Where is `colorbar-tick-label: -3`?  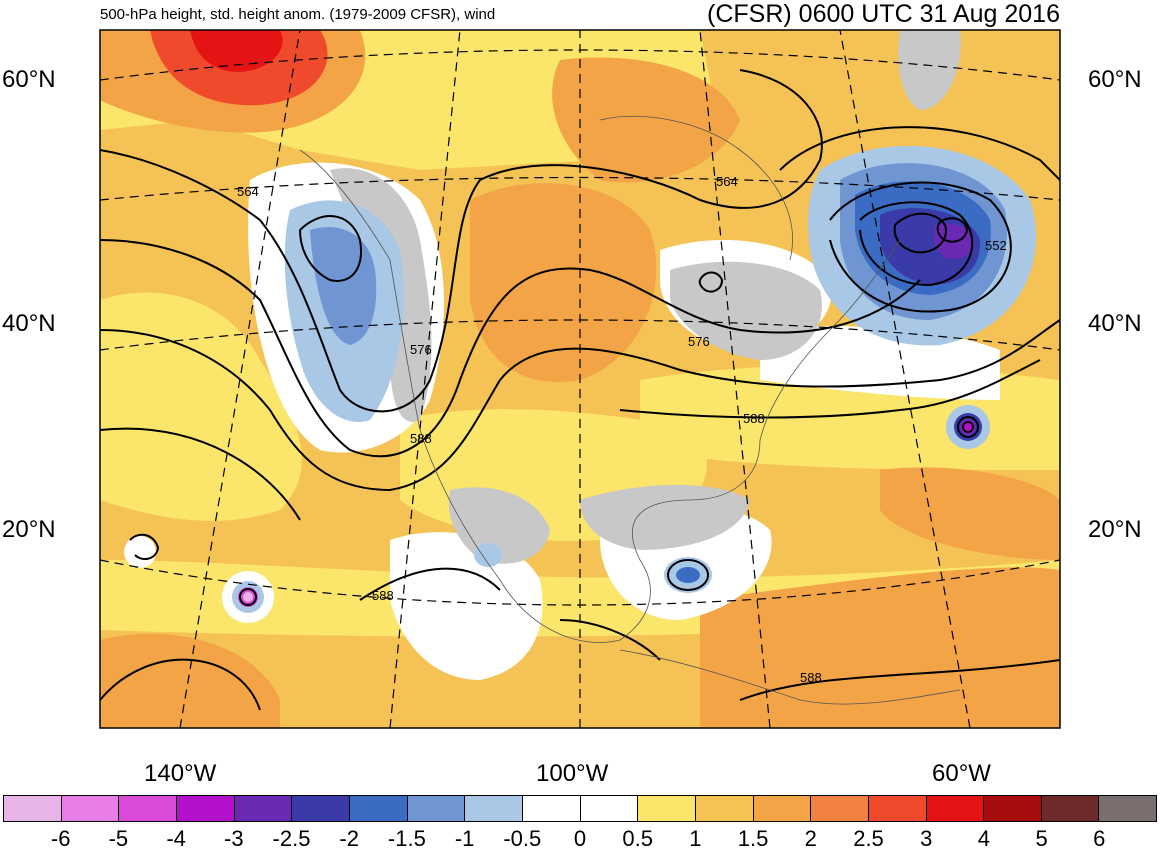 colorbar-tick-label: -3 is located at coordinates (234, 838).